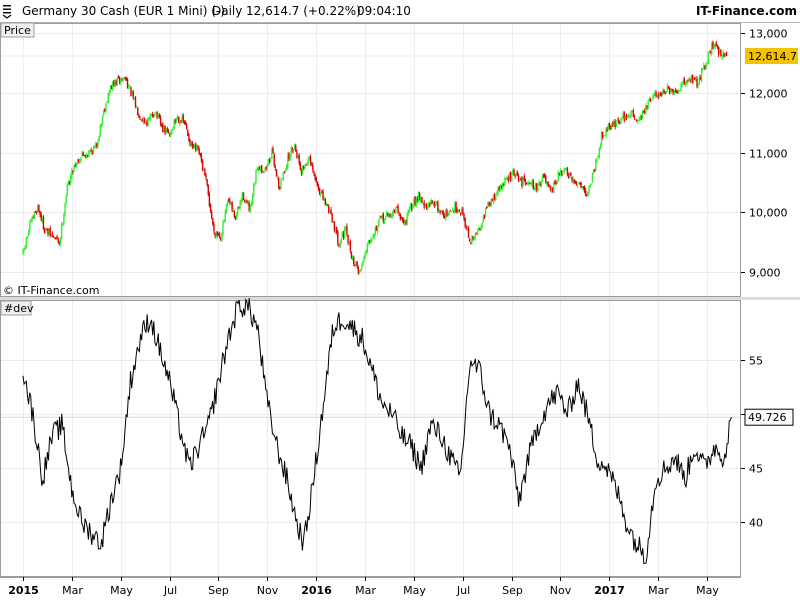 The image size is (800, 604). What do you see at coordinates (17, 308) in the screenshot?
I see `dev-pane-title-box: #dev` at bounding box center [17, 308].